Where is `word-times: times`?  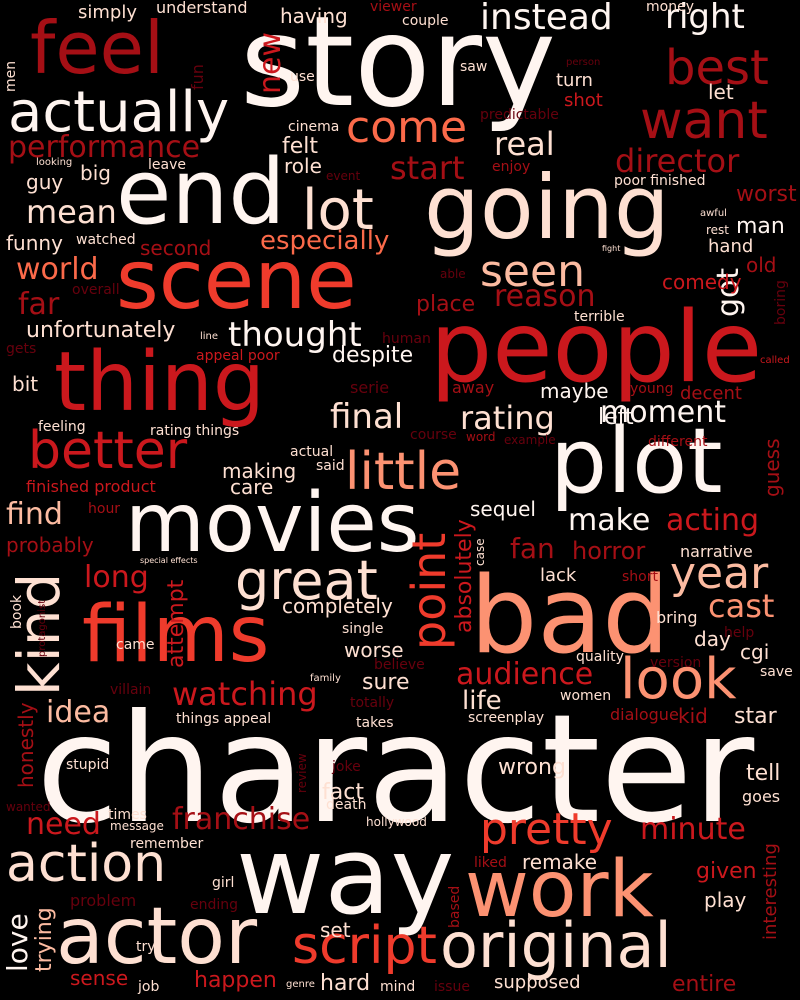
word-times: times is located at coordinates (127, 815).